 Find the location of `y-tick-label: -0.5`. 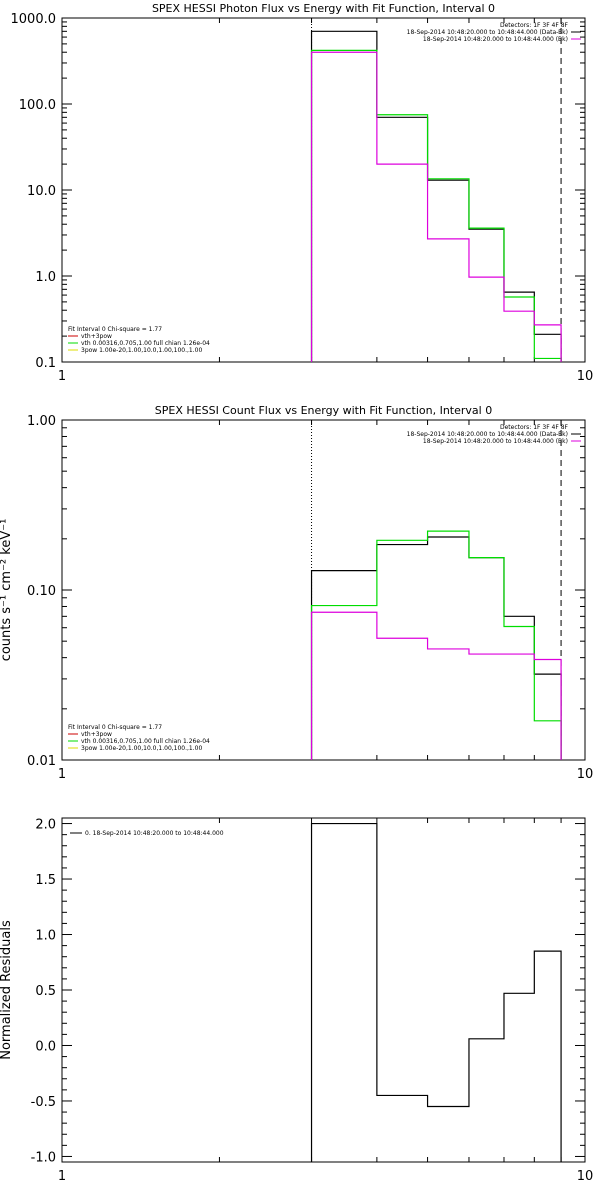

y-tick-label: -0.5 is located at coordinates (43, 1102).